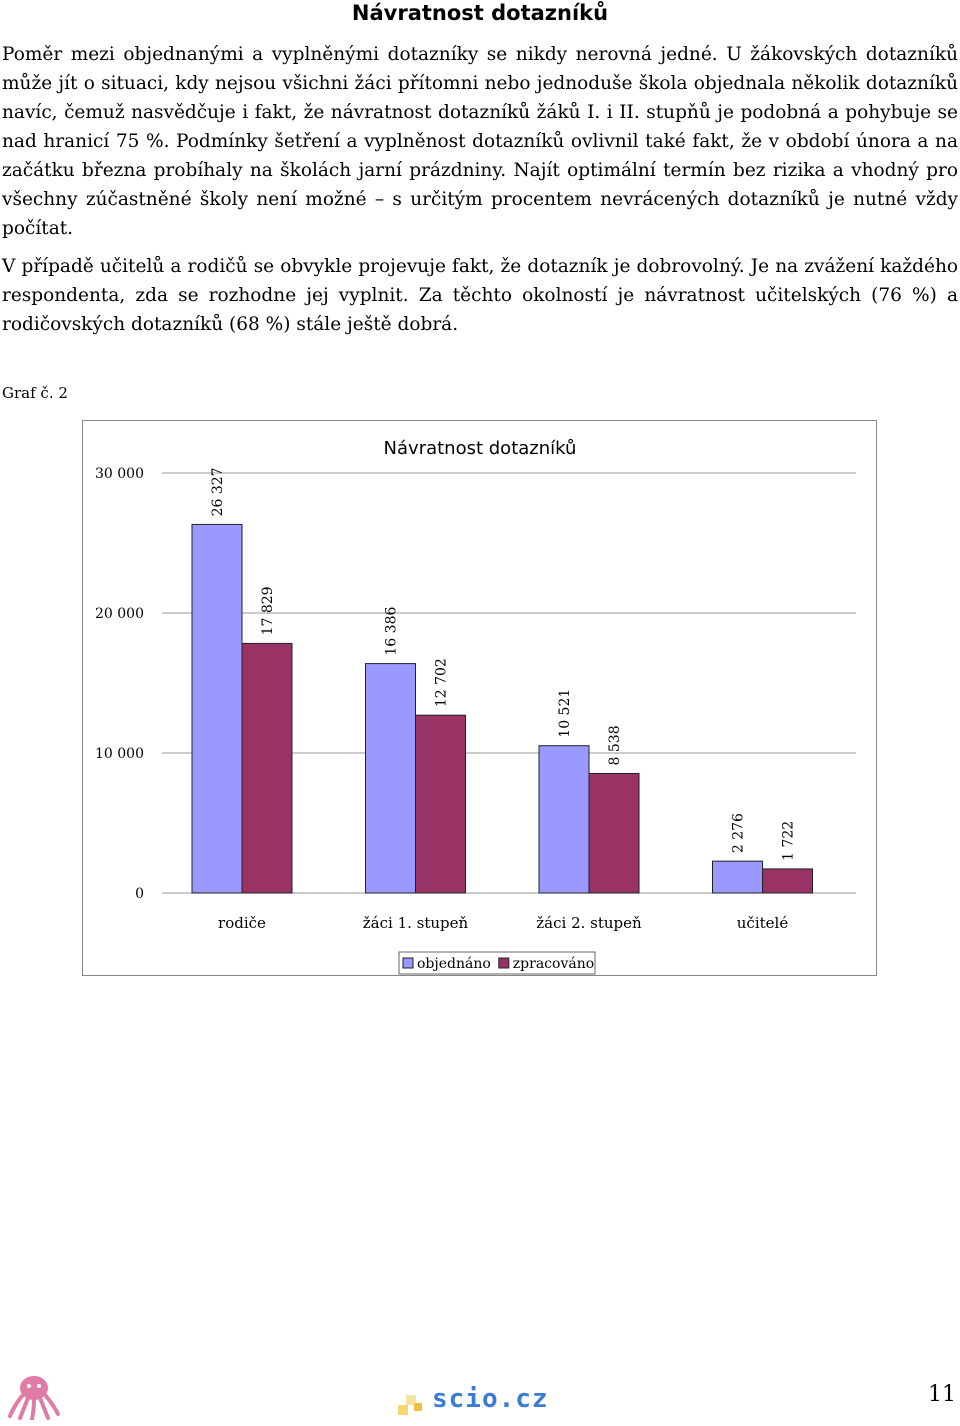 The height and width of the screenshot is (1426, 960). I want to click on y-tick-label: 20 000, so click(119, 614).